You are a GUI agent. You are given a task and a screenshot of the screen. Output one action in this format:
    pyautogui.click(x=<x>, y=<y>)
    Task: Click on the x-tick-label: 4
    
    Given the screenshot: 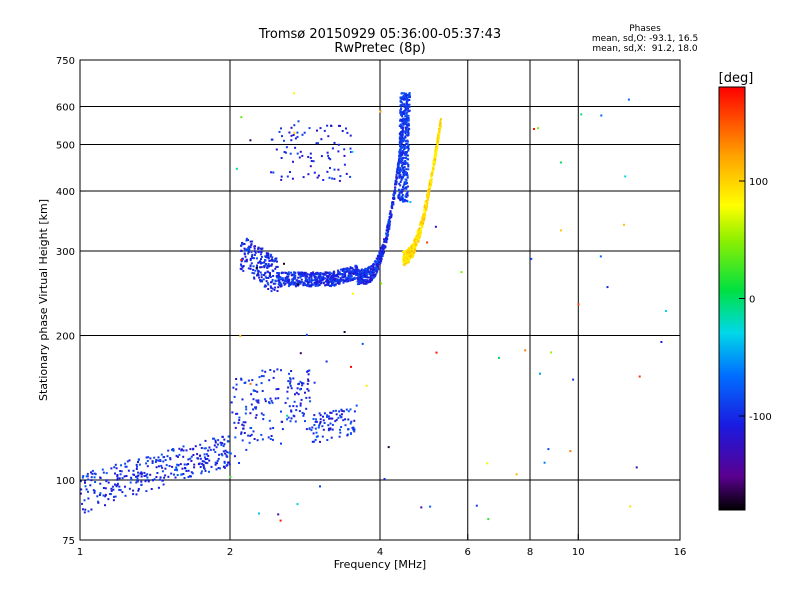 What is the action you would take?
    pyautogui.click(x=380, y=552)
    